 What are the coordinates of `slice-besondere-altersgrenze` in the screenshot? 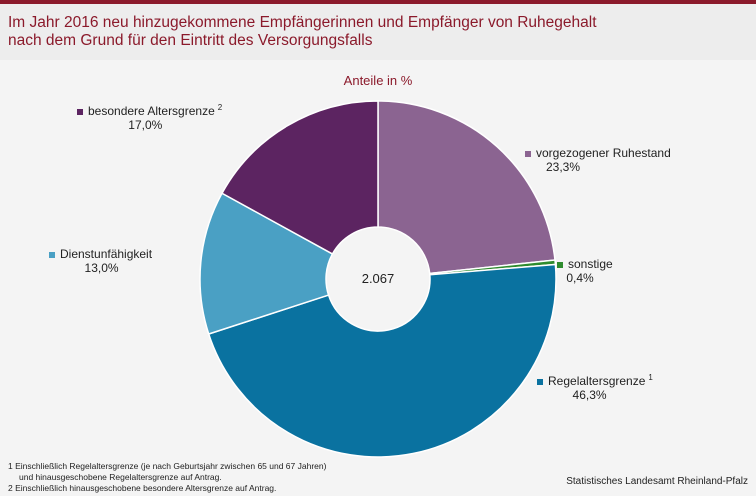 It's located at (299, 177).